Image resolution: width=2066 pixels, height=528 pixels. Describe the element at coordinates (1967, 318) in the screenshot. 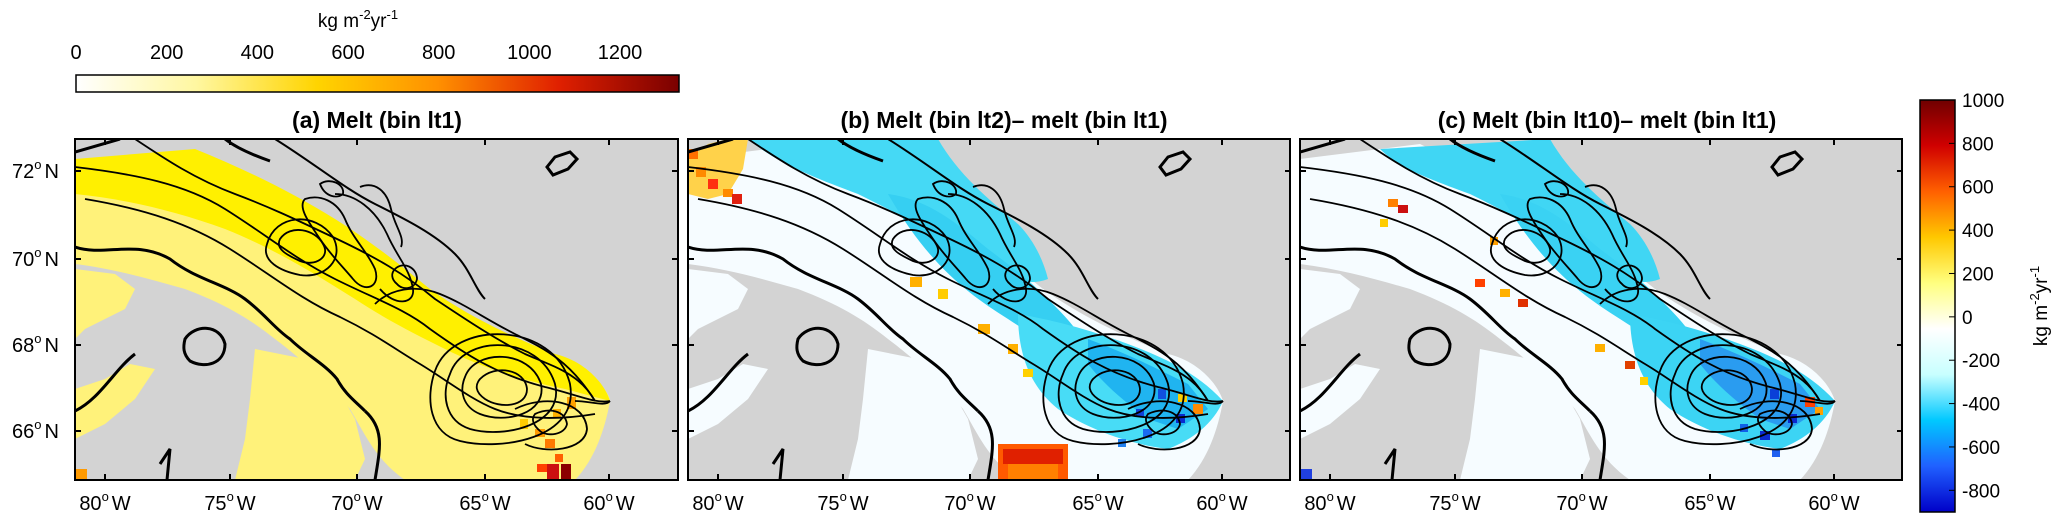

I see `side-colorbar-tick-label: 0` at that location.